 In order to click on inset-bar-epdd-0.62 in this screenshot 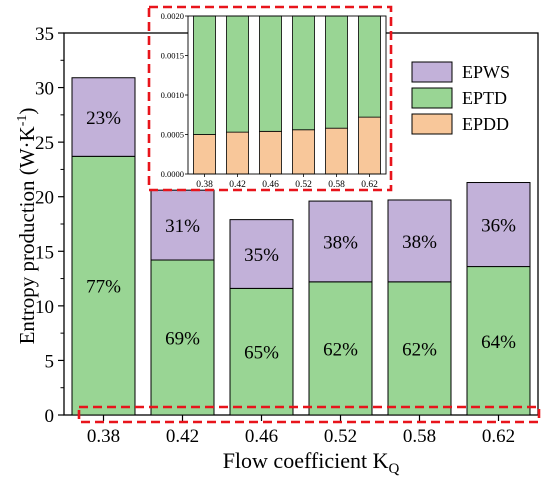, I will do `click(369, 145)`.